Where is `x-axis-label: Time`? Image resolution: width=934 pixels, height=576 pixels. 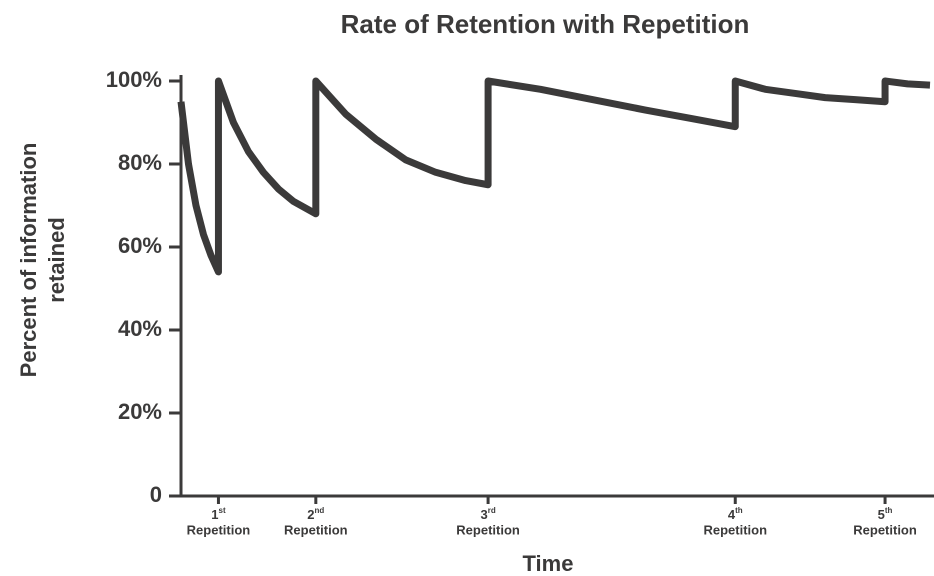 x-axis-label: Time is located at coordinates (548, 563).